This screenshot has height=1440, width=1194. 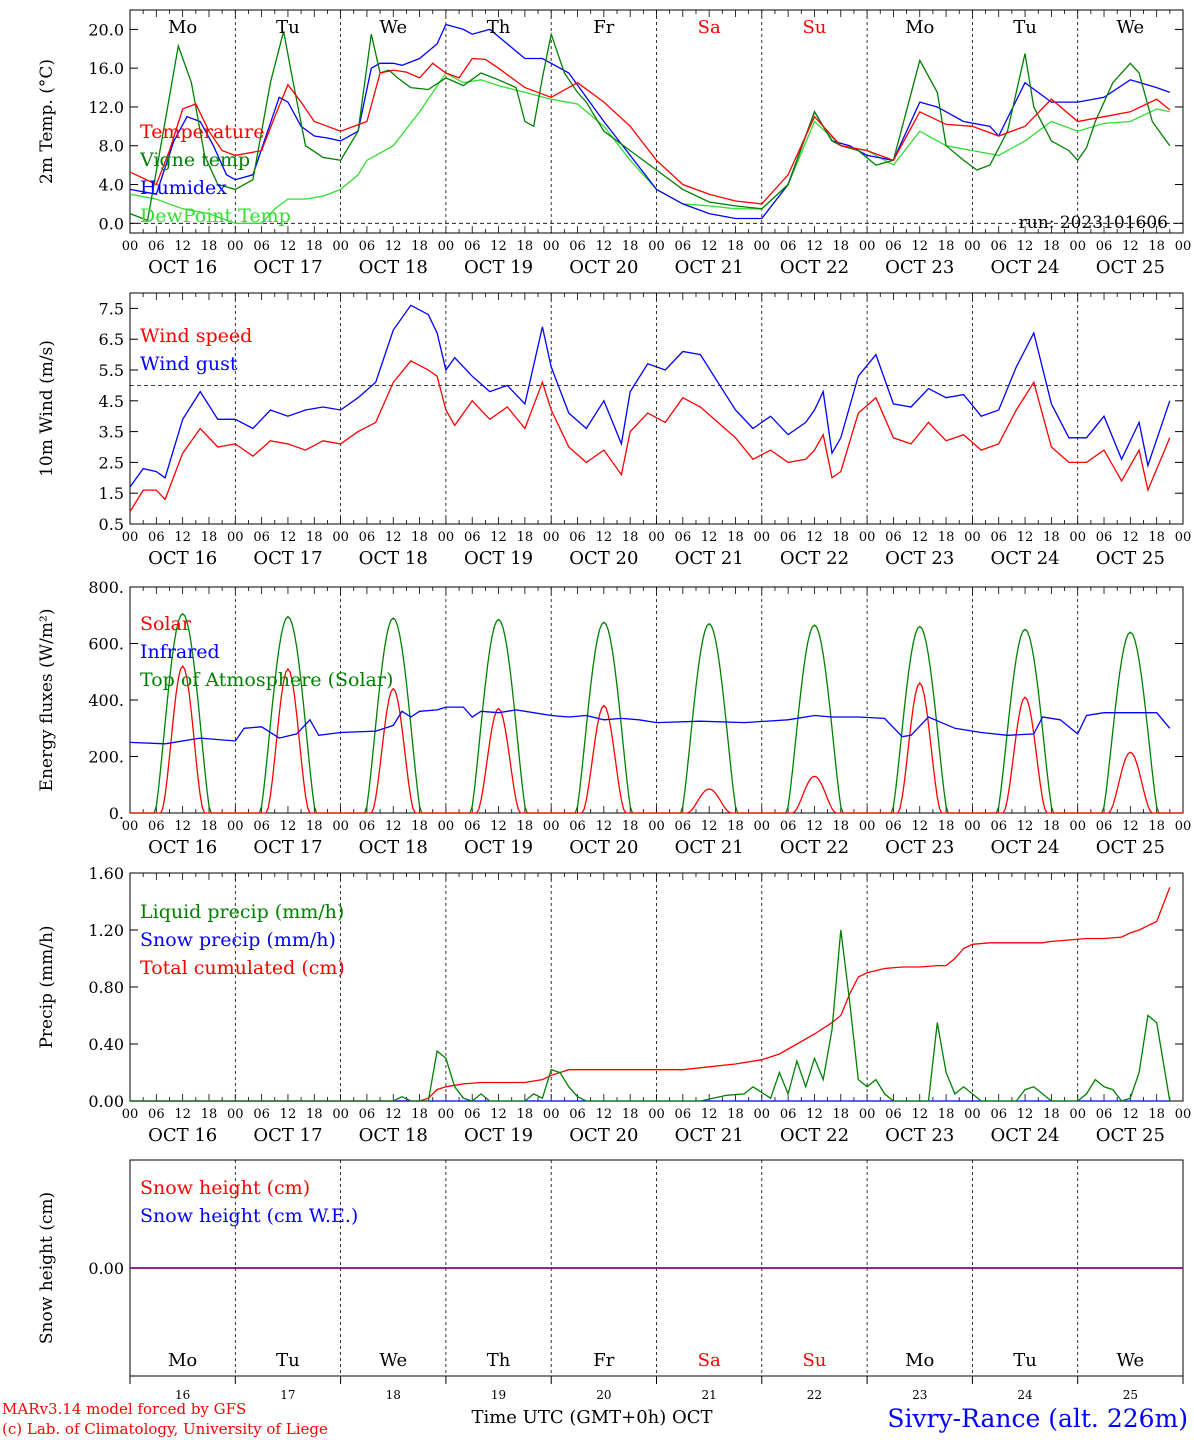 I want to click on y-tick-label: 8.0, so click(x=111, y=146).